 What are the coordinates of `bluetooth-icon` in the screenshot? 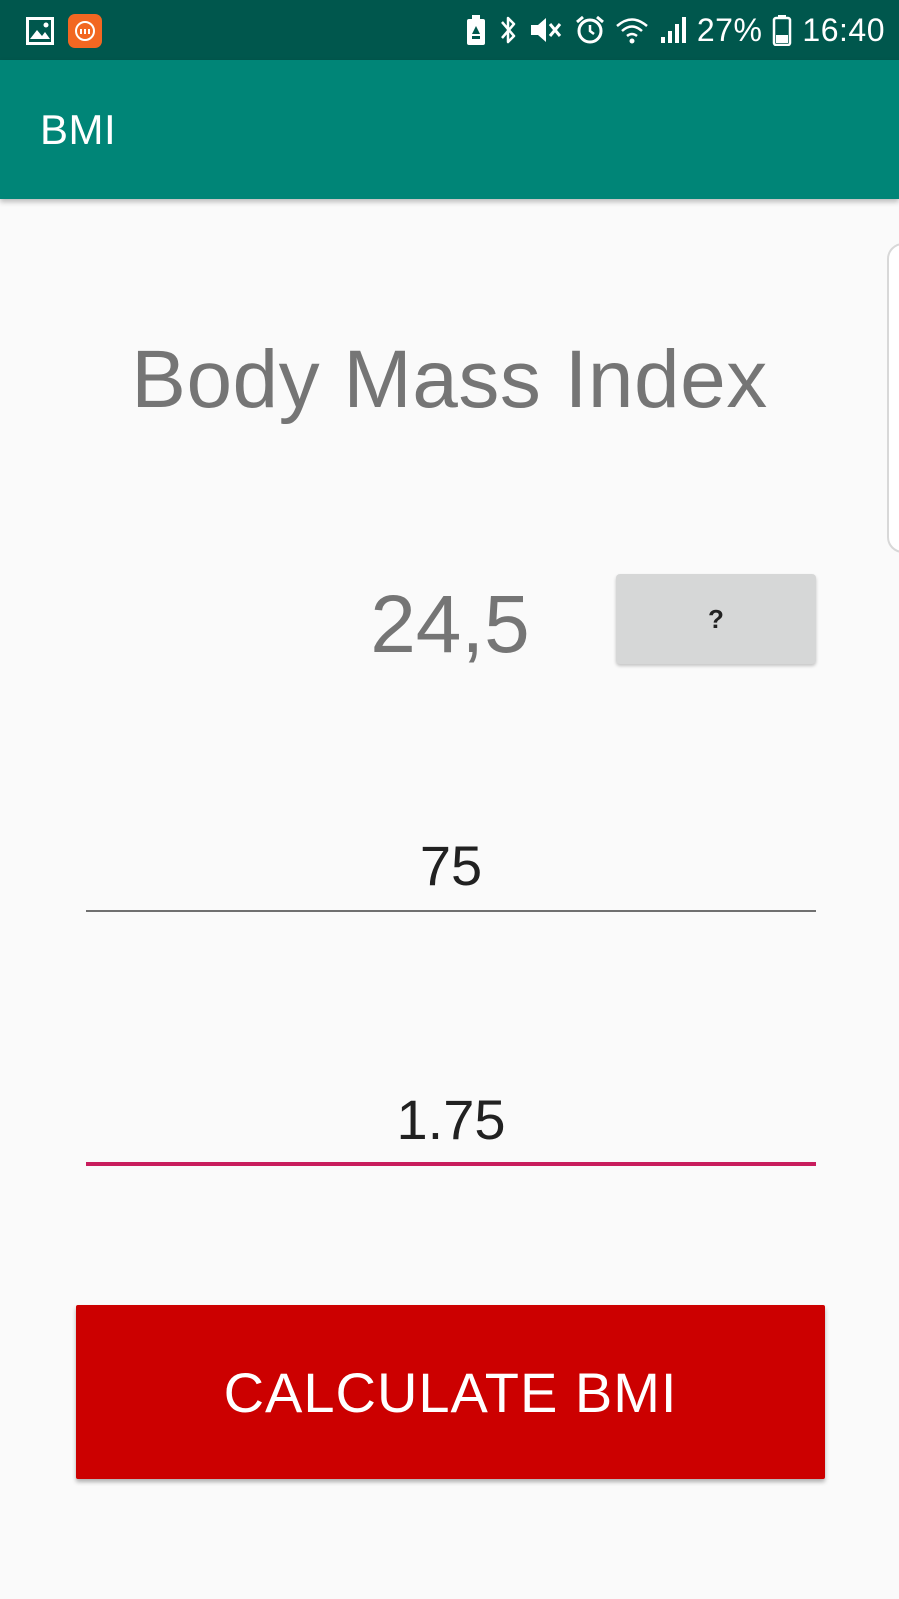 It's located at (508, 30).